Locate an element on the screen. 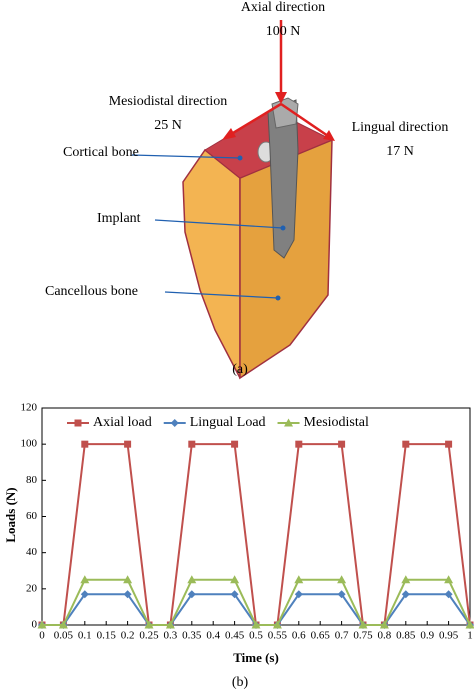 This screenshot has width=474, height=691. x-tick-label: 0.7 is located at coordinates (342, 636).